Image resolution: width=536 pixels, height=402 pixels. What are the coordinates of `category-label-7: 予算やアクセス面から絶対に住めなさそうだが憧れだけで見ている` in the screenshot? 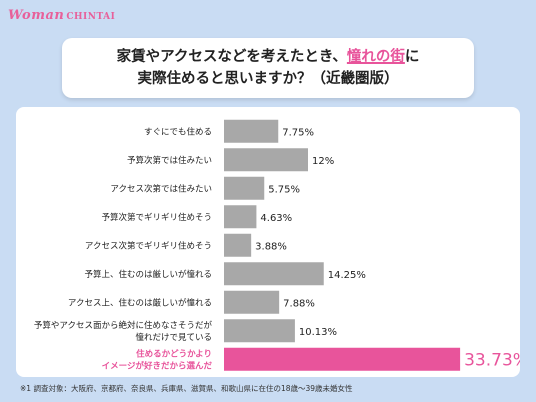 It's located at (123, 331).